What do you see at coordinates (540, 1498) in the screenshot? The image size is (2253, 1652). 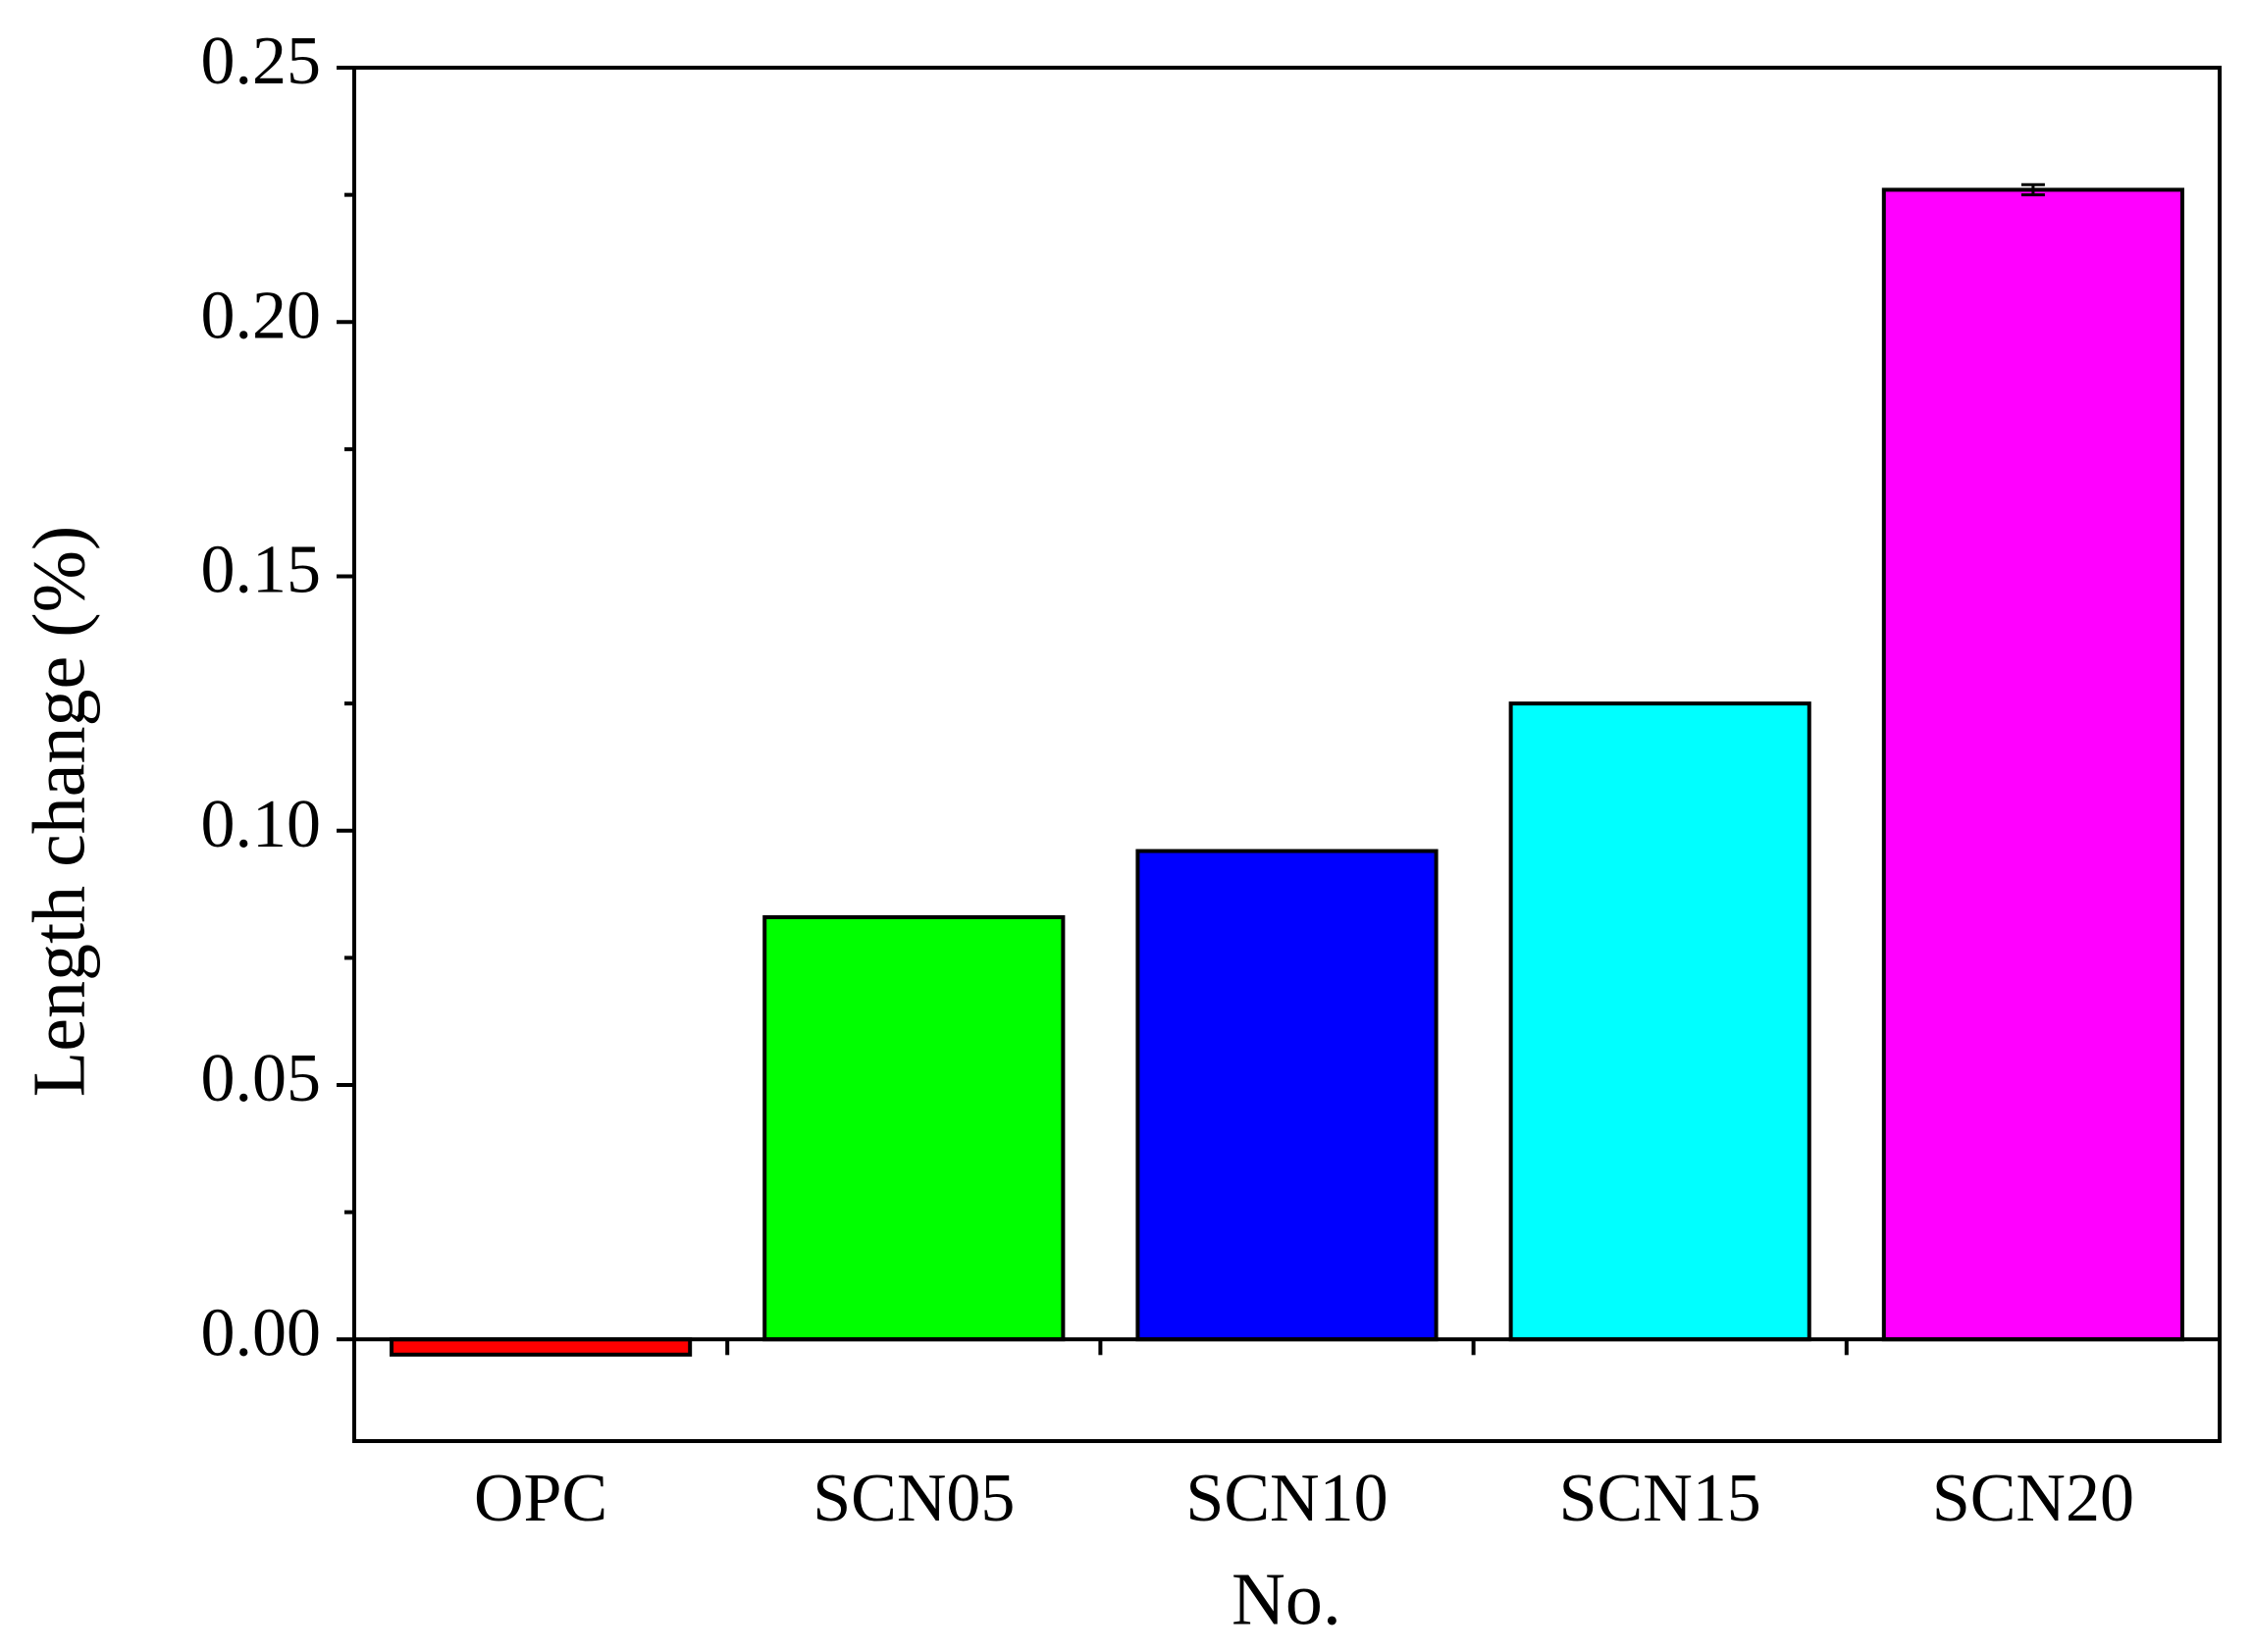 I see `x-tick-label: OPC` at bounding box center [540, 1498].